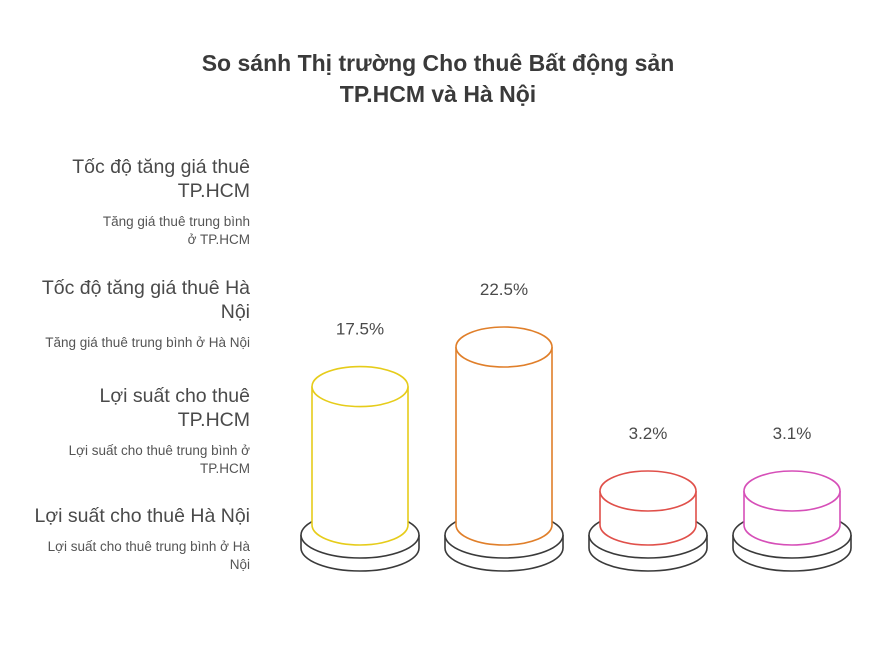 This screenshot has width=876, height=648. Describe the element at coordinates (142, 516) in the screenshot. I see `legend-title: Lợi suất cho thuê Hà Nội` at that location.